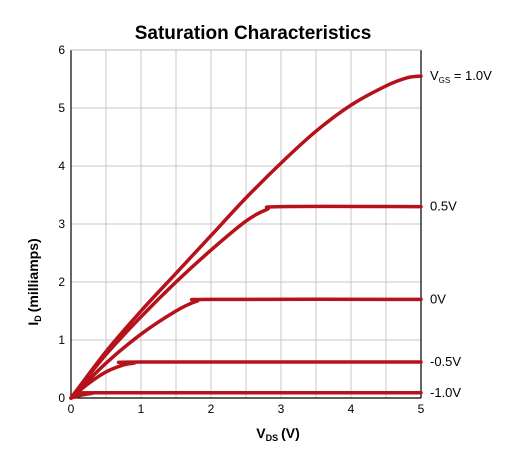  Describe the element at coordinates (278, 434) in the screenshot. I see `x-axis-label: VDS (V)` at that location.